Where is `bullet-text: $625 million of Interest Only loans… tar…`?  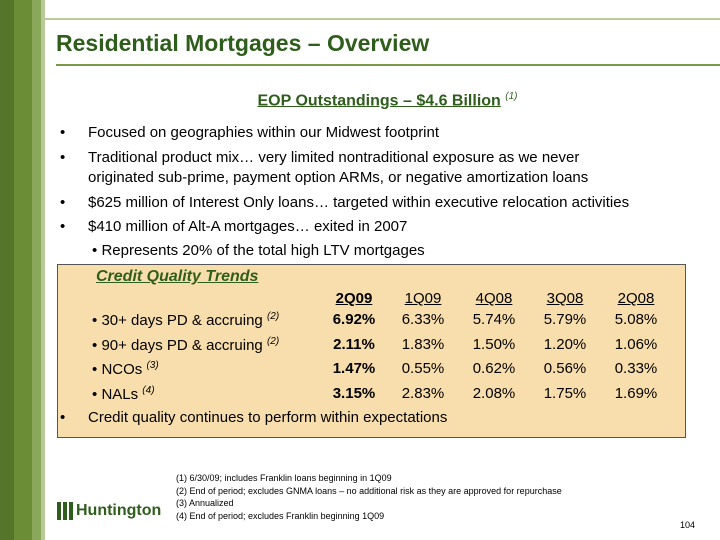 bullet-text: $625 million of Interest Only loans… tar… is located at coordinates (359, 202).